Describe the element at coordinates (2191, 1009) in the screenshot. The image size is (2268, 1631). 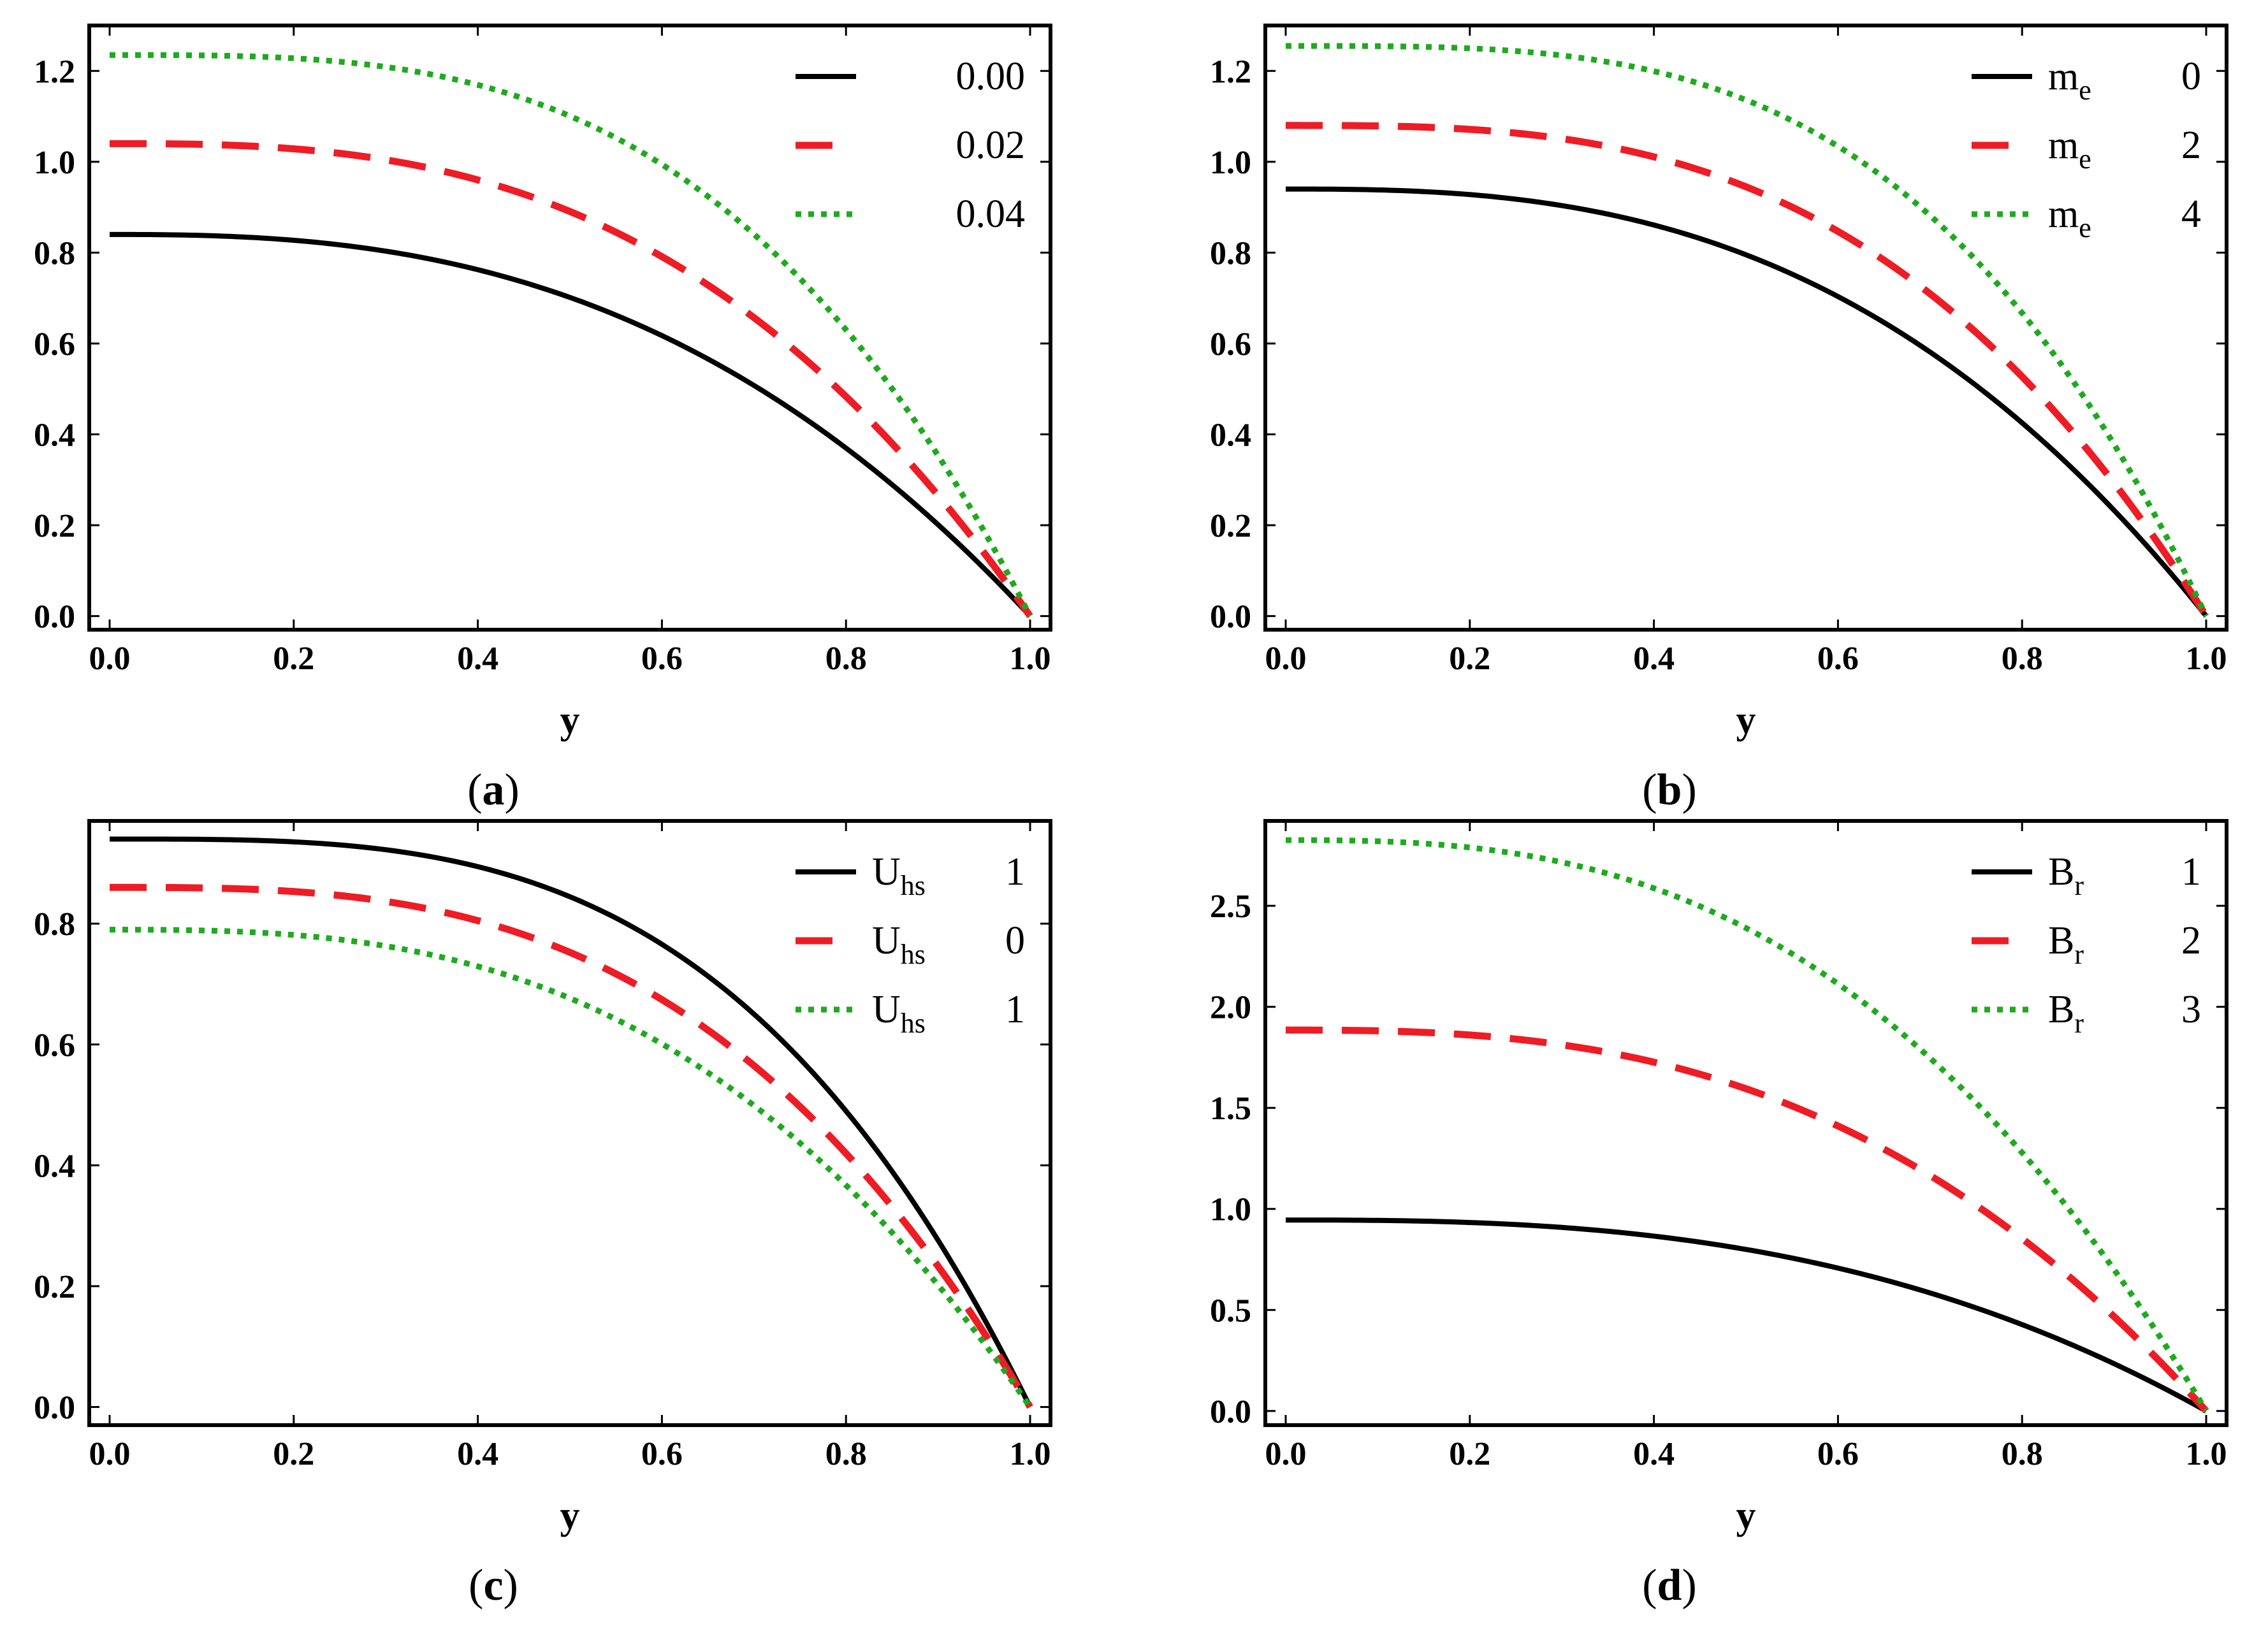
I see `legend-value: 3` at that location.